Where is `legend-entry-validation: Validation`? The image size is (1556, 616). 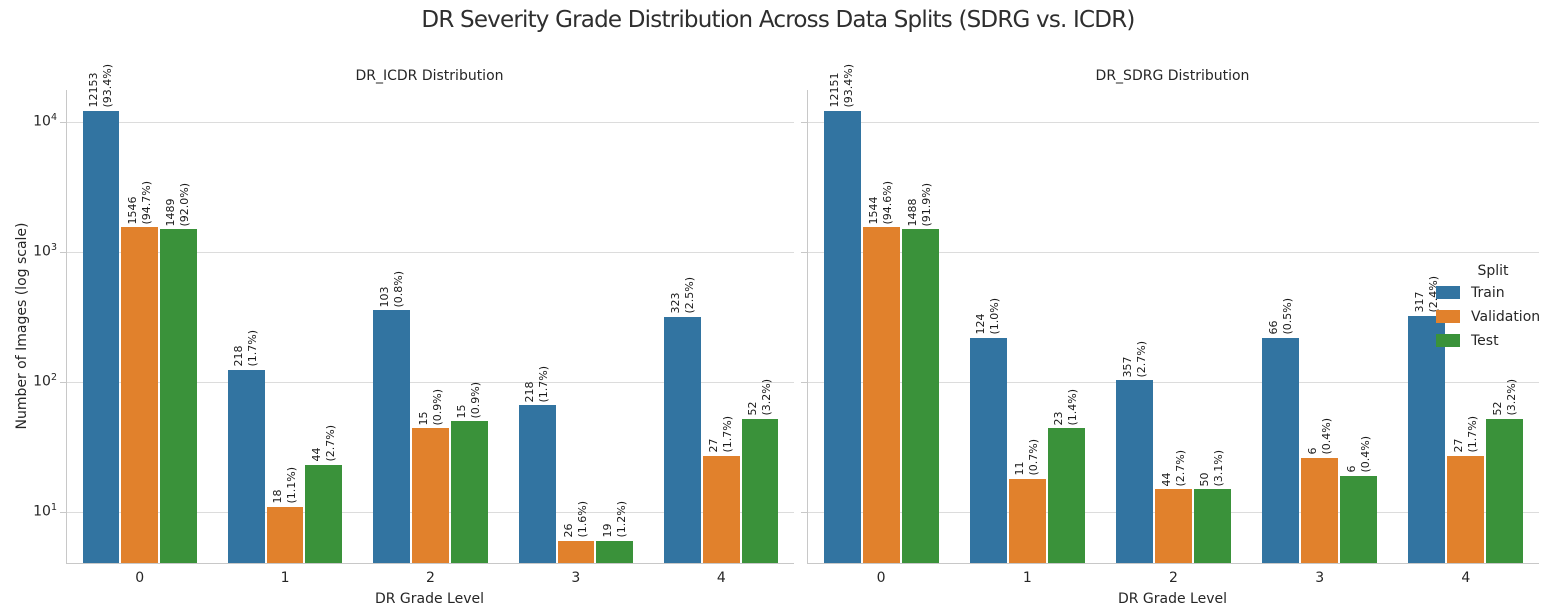 legend-entry-validation: Validation is located at coordinates (1493, 316).